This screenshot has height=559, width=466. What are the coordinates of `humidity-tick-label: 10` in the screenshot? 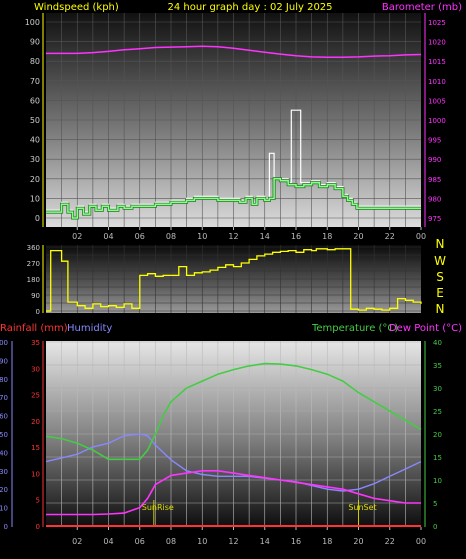 It's located at (4, 509).